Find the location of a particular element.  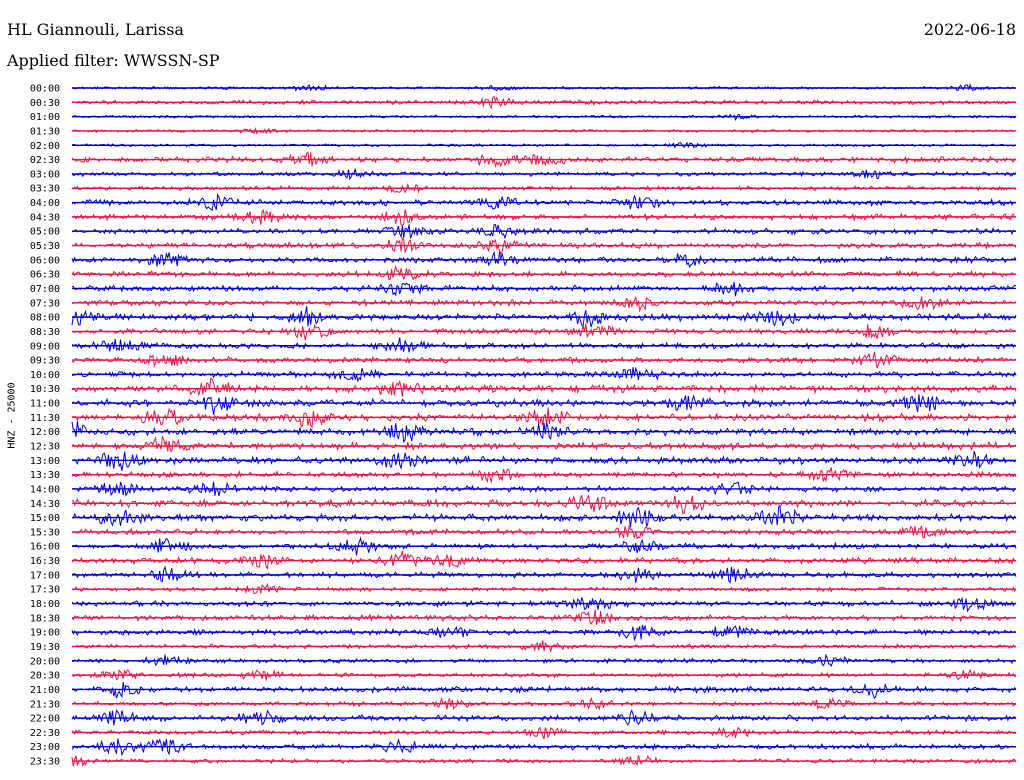

time-tick-label: 22:00 is located at coordinates (45, 719).